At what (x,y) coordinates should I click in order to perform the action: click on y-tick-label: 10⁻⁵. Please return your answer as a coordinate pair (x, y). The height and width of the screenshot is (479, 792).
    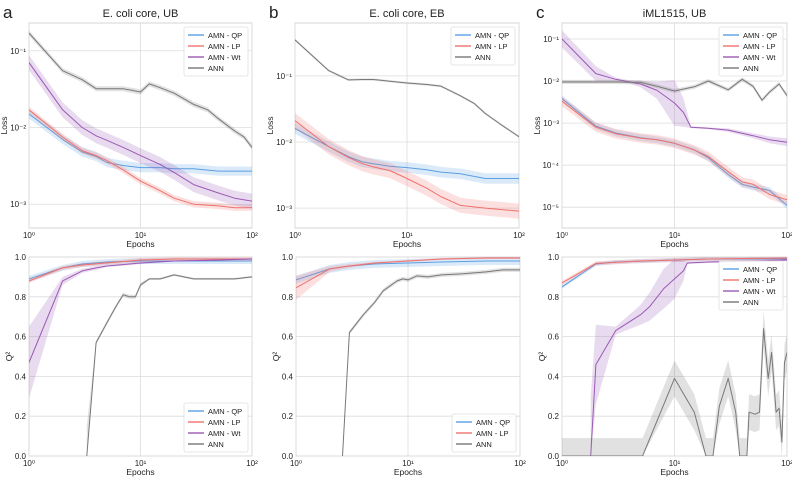
    Looking at the image, I should click on (551, 207).